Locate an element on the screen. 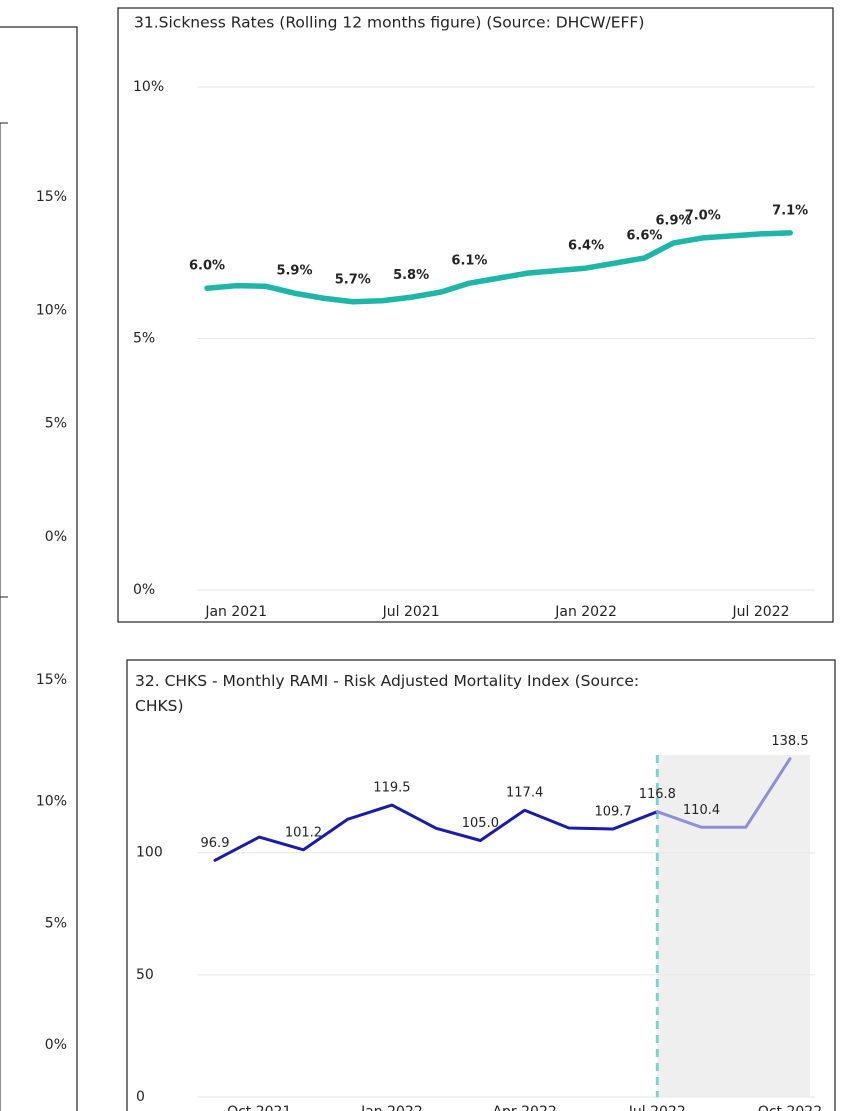 The image size is (865, 1111). y-tick-label: 100 is located at coordinates (149, 853).